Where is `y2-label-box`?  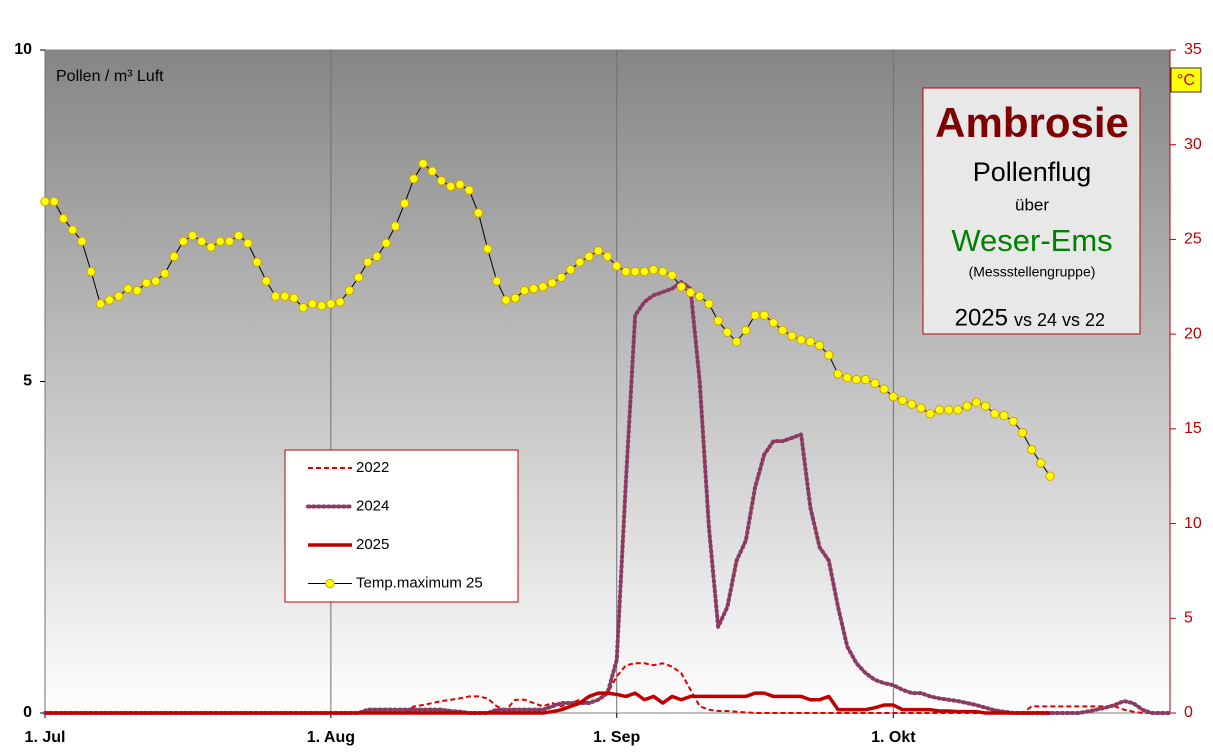
y2-label-box is located at coordinates (1186, 80).